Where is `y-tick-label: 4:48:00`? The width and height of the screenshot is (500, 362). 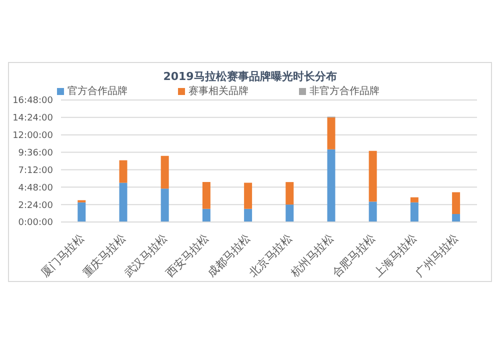 y-tick-label: 4:48:00 is located at coordinates (36, 188).